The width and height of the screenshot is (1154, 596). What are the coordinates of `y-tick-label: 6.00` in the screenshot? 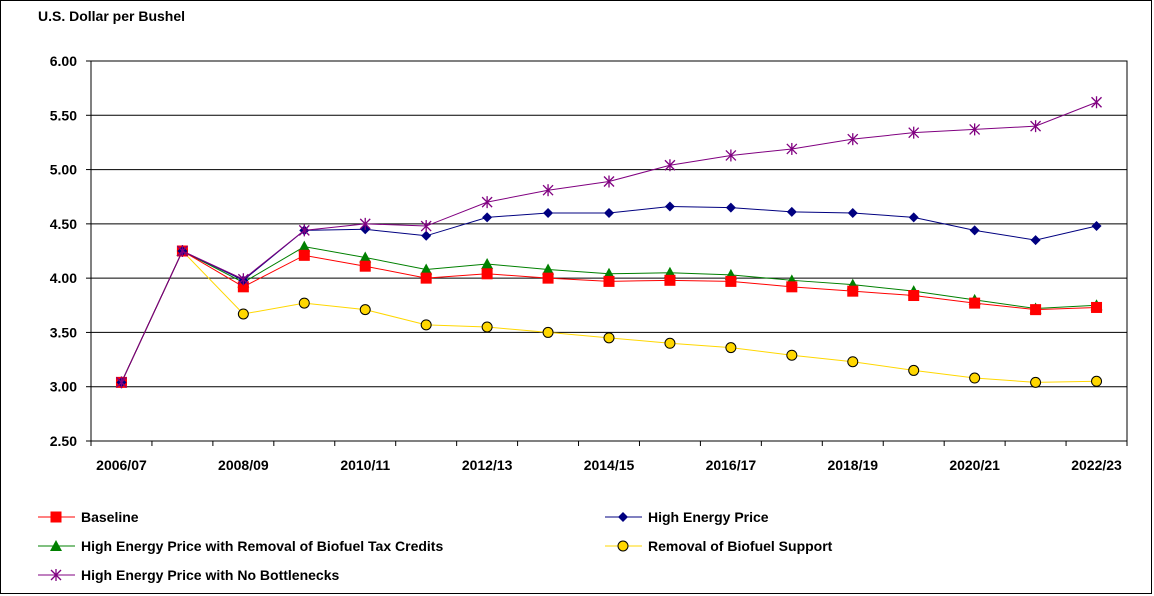 It's located at (63, 61).